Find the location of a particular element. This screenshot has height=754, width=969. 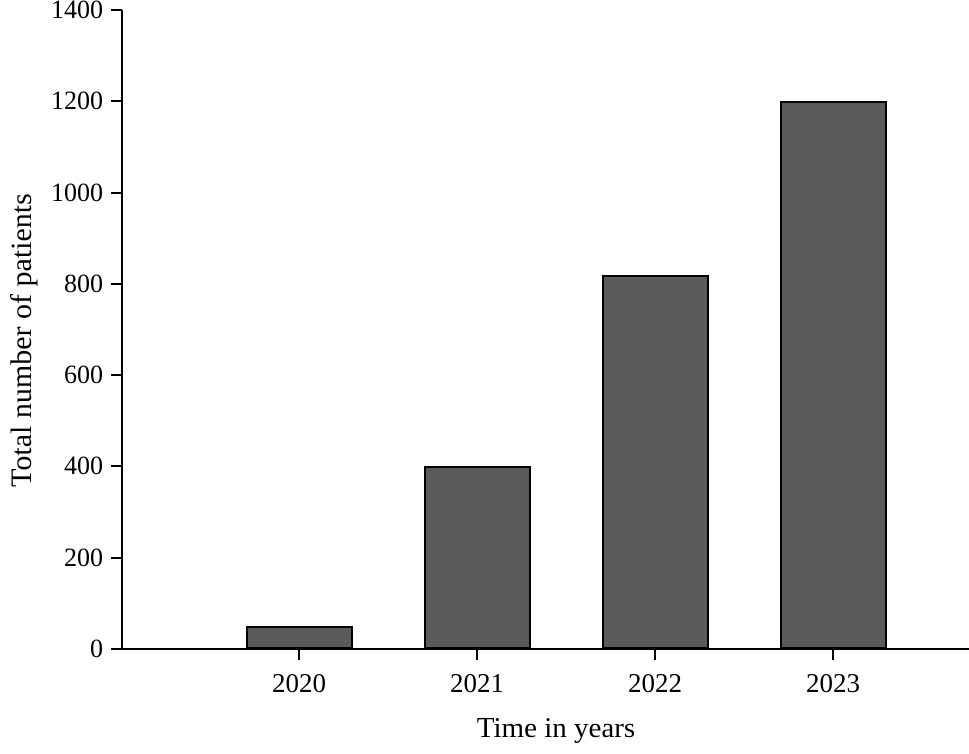

x-tick-label: 2020 is located at coordinates (299, 683).